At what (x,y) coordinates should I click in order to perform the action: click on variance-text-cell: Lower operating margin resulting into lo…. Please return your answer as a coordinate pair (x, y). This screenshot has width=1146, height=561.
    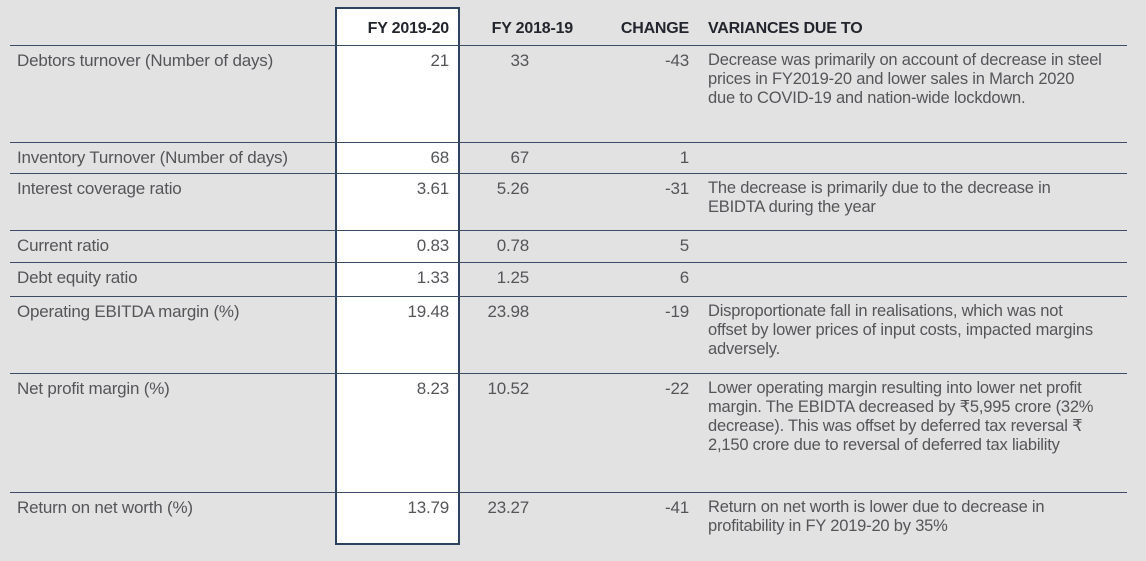
    Looking at the image, I should click on (901, 416).